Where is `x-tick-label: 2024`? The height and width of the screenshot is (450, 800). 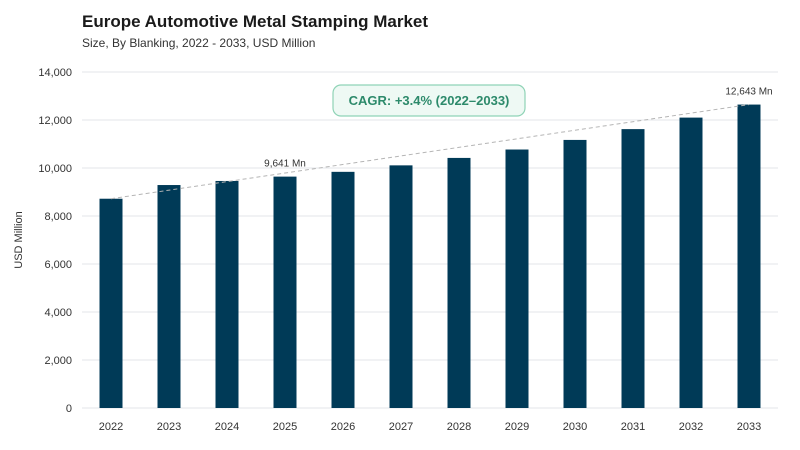 x-tick-label: 2024 is located at coordinates (227, 427).